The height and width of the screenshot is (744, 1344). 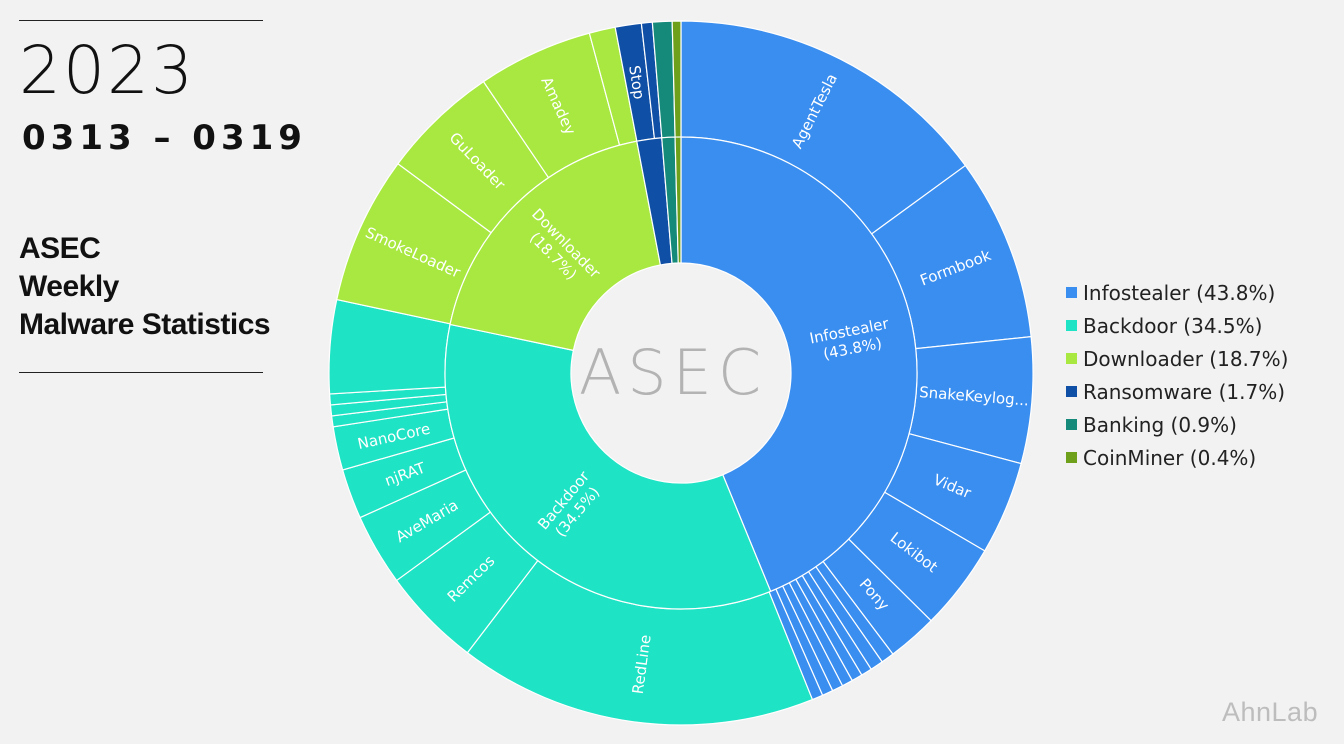 What do you see at coordinates (1186, 358) in the screenshot?
I see `legend-label: Downloader (18.7%)` at bounding box center [1186, 358].